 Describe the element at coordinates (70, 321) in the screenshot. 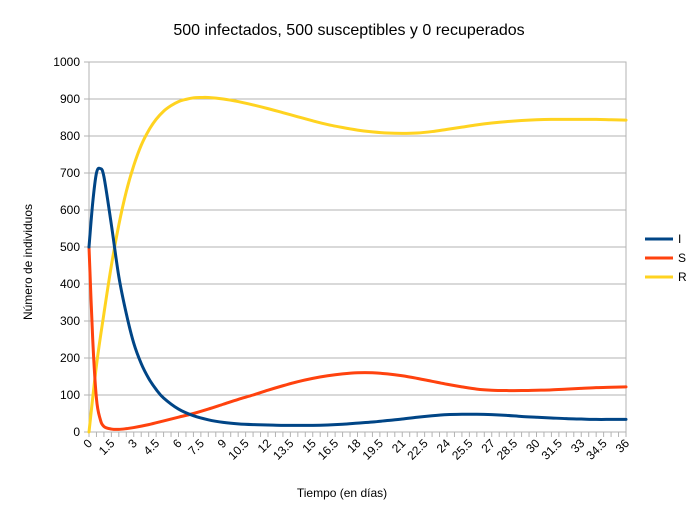

I see `y-tick-label: 300` at that location.